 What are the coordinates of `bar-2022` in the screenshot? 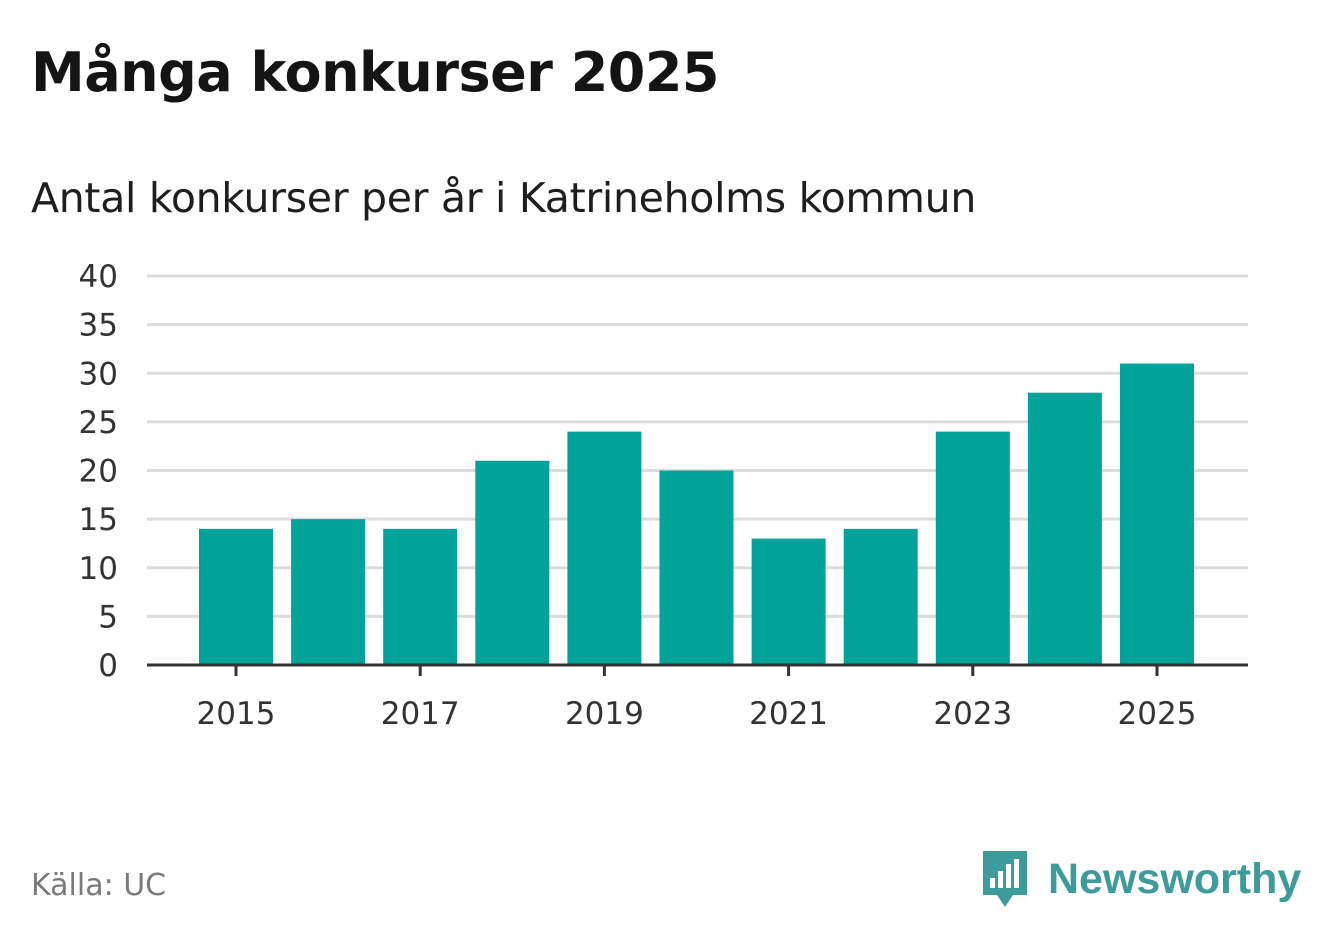 It's located at (880, 596).